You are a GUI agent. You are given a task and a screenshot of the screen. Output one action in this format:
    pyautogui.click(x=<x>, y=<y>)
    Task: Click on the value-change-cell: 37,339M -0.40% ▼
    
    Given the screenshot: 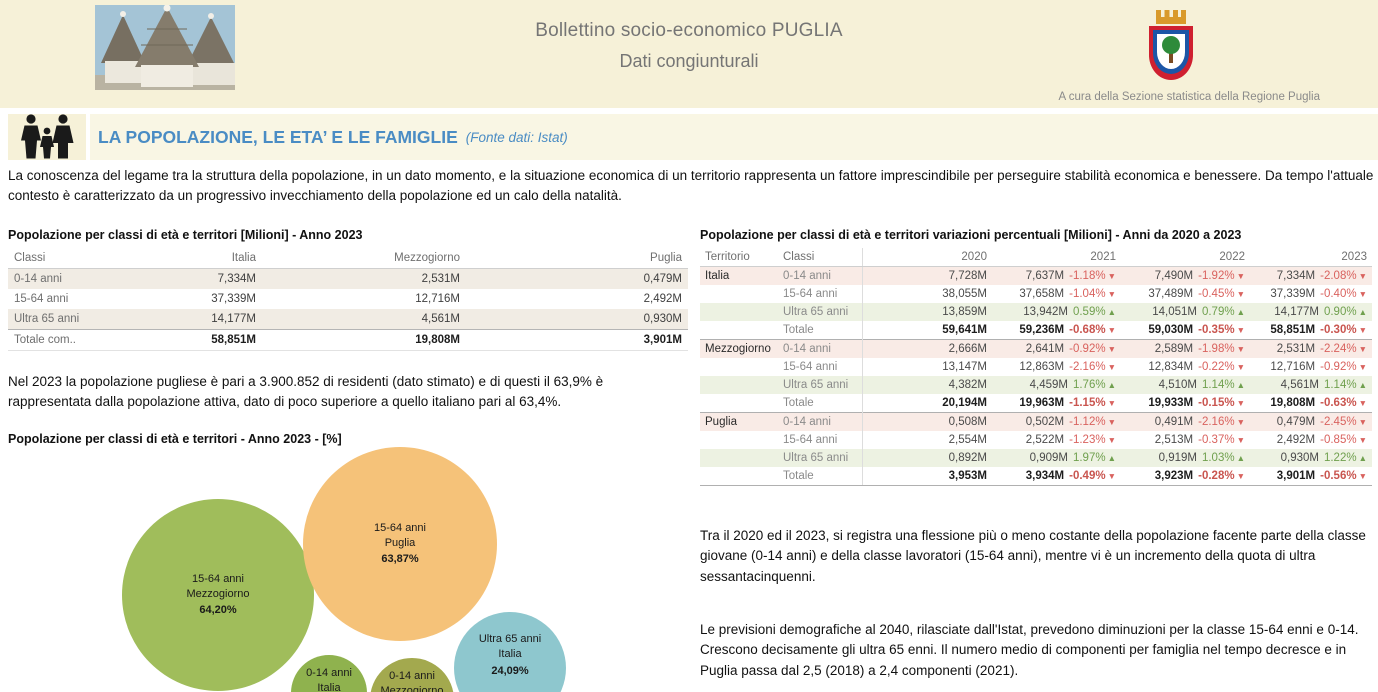 What is the action you would take?
    pyautogui.click(x=1311, y=294)
    